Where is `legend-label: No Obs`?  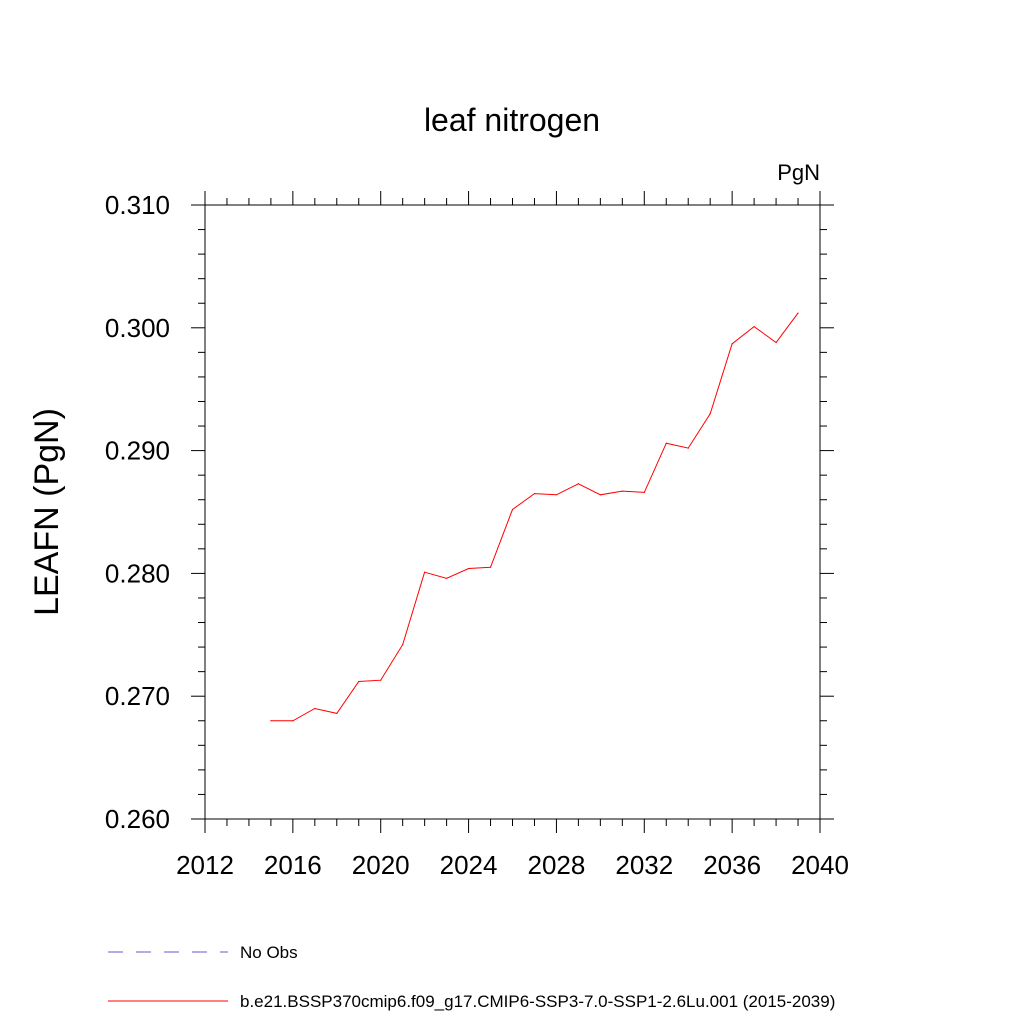 legend-label: No Obs is located at coordinates (269, 952).